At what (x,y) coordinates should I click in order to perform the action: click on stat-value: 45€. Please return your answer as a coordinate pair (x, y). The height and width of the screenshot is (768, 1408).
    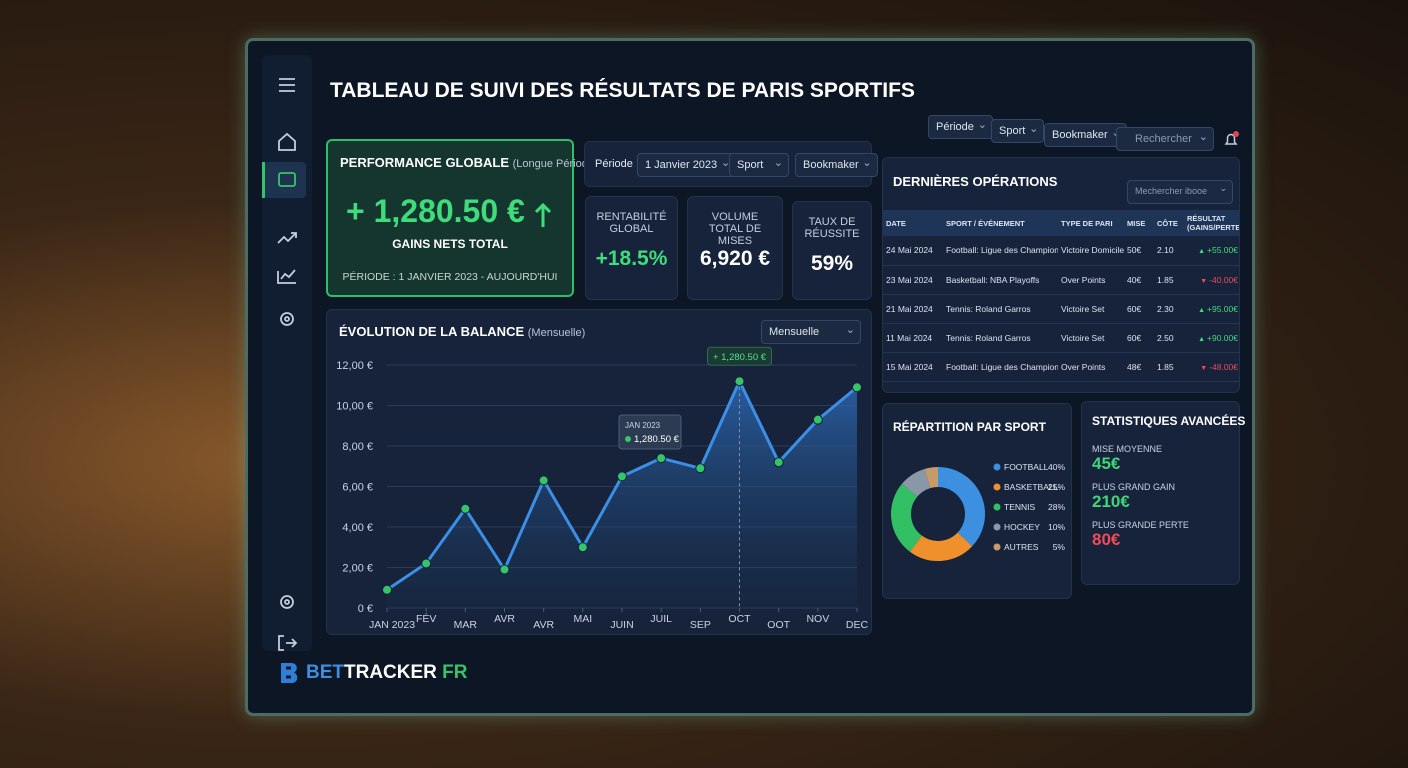
    Looking at the image, I should click on (1106, 463).